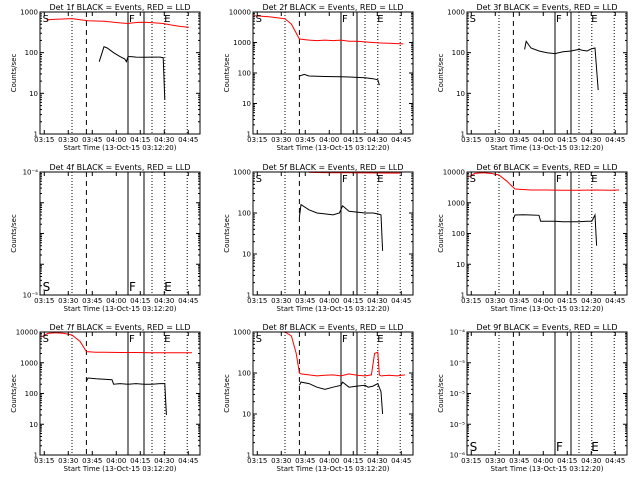 The width and height of the screenshot is (640, 480). Describe the element at coordinates (546, 327) in the screenshot. I see `panel-title: Det 9f BLACK = Events, RED = LLD` at that location.